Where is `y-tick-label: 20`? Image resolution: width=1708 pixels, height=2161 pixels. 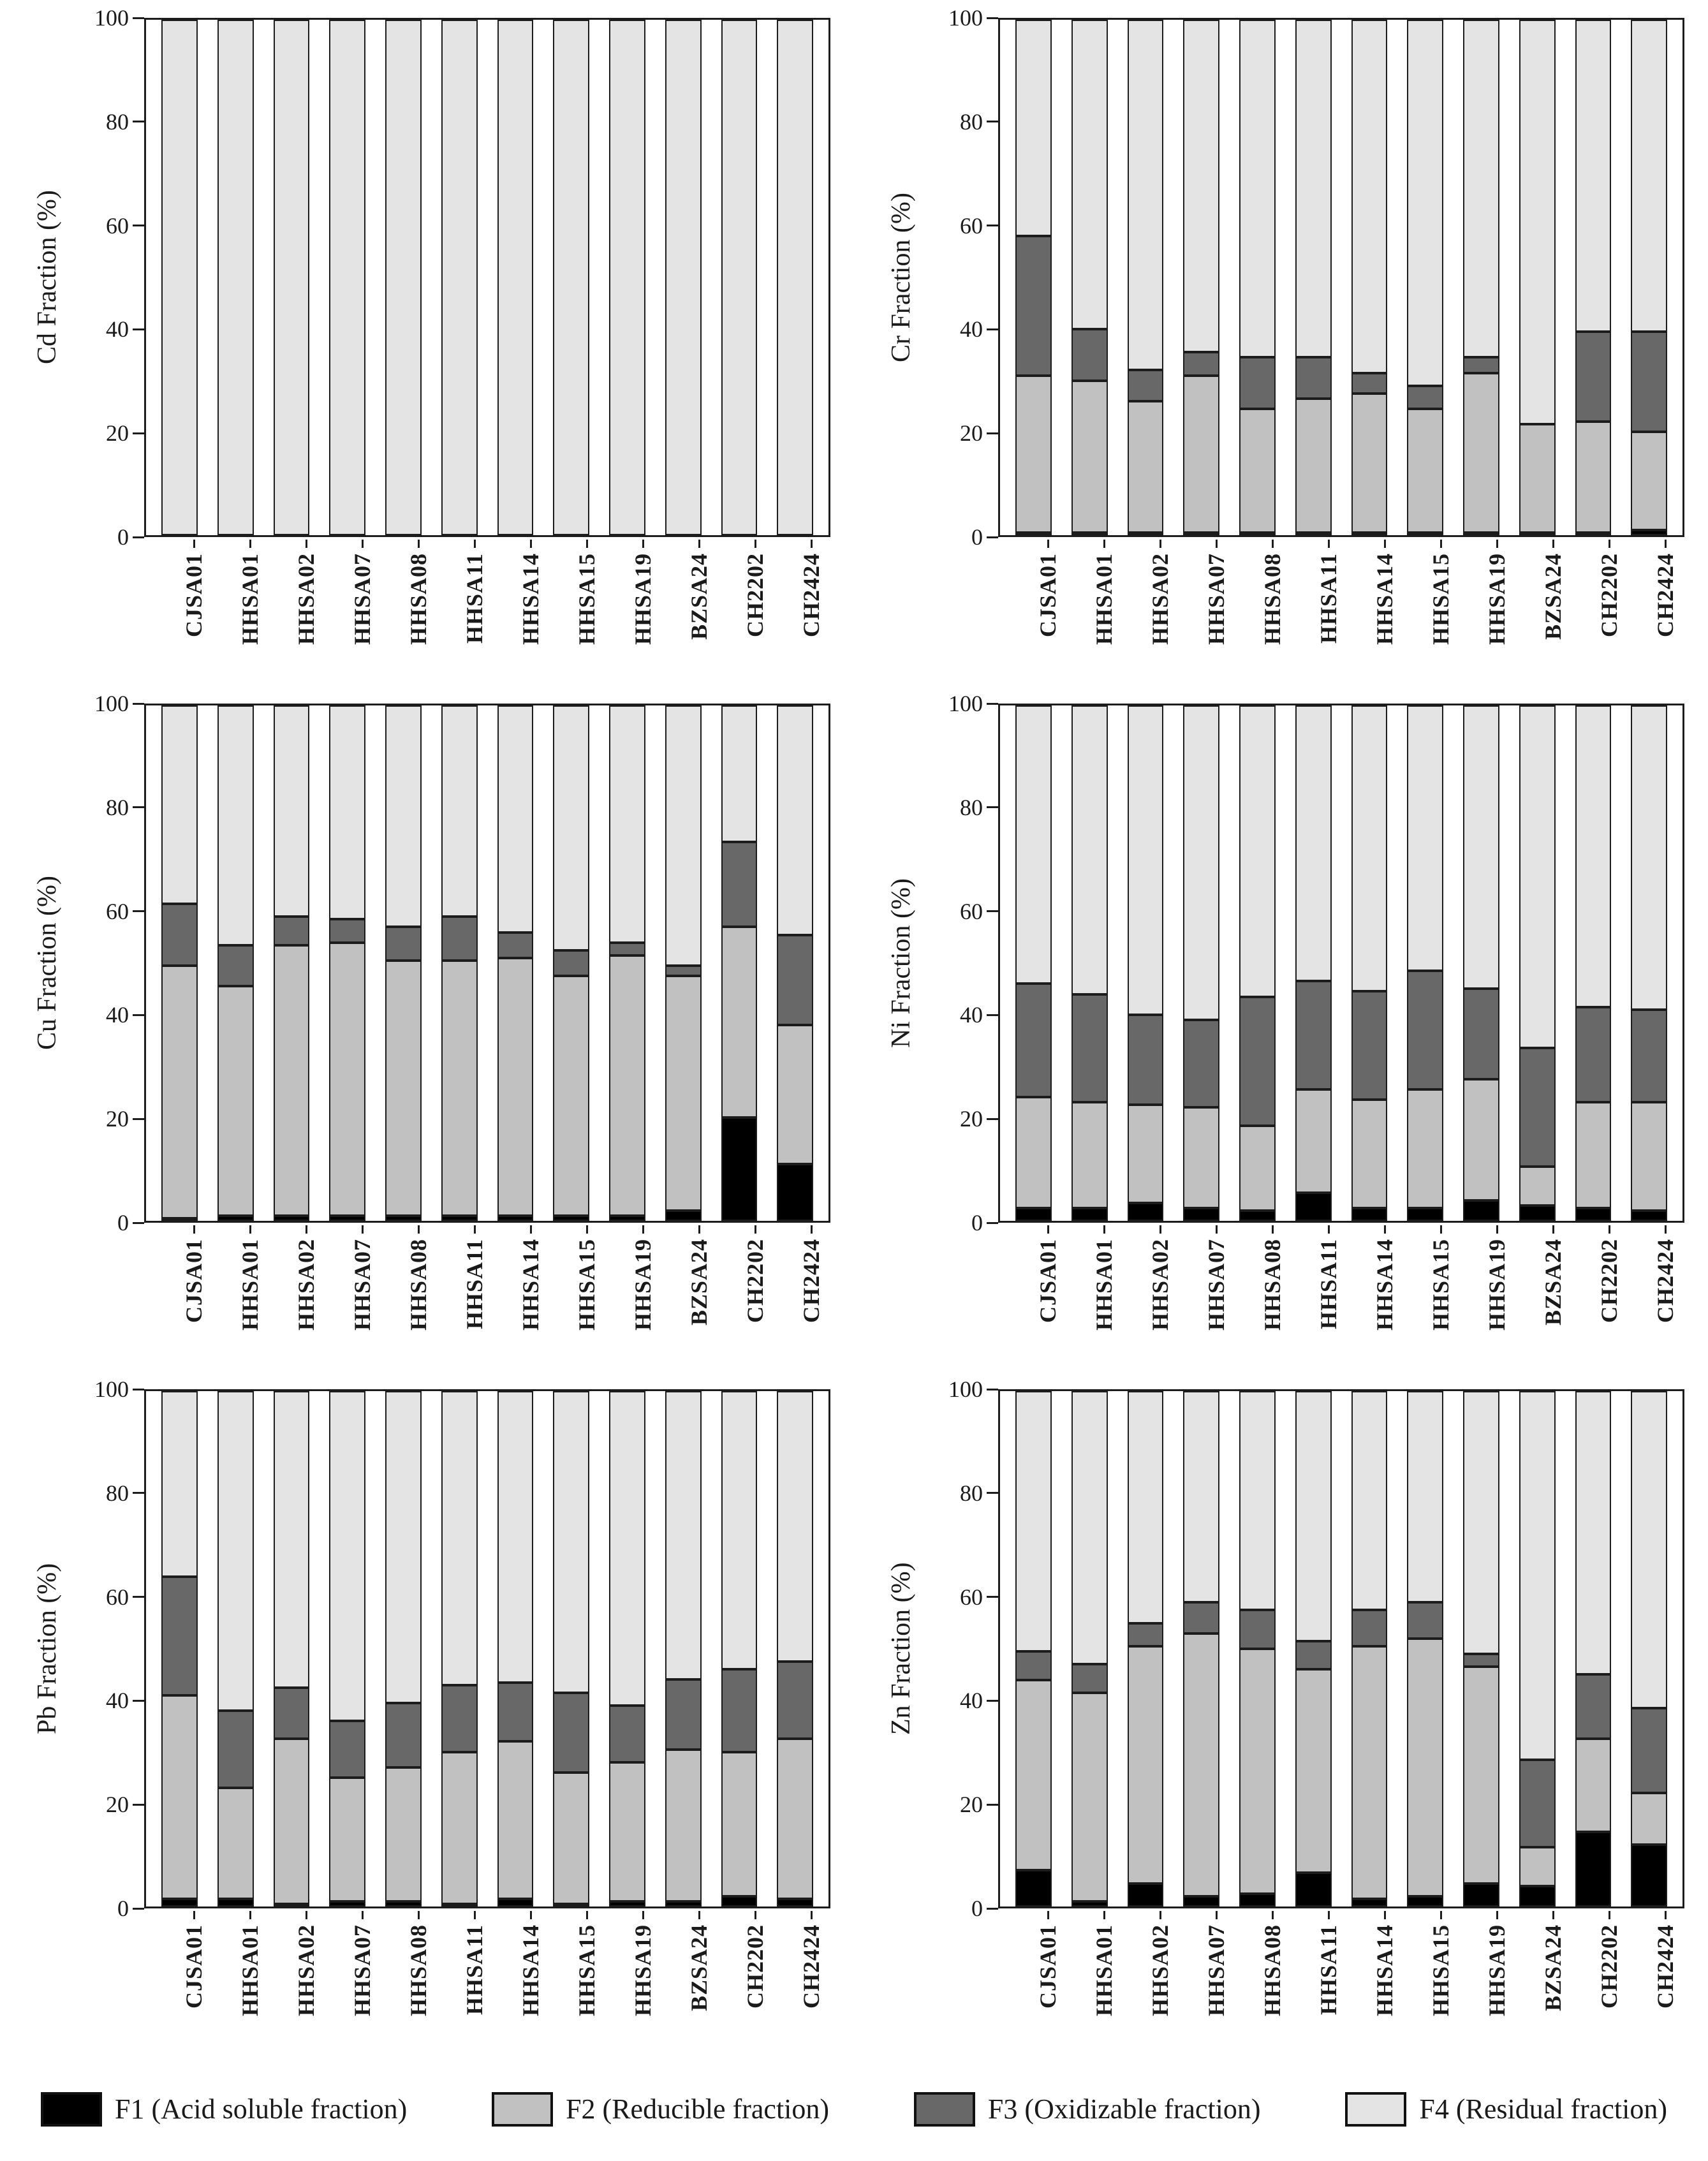
y-tick-label: 20 is located at coordinates (972, 1119).